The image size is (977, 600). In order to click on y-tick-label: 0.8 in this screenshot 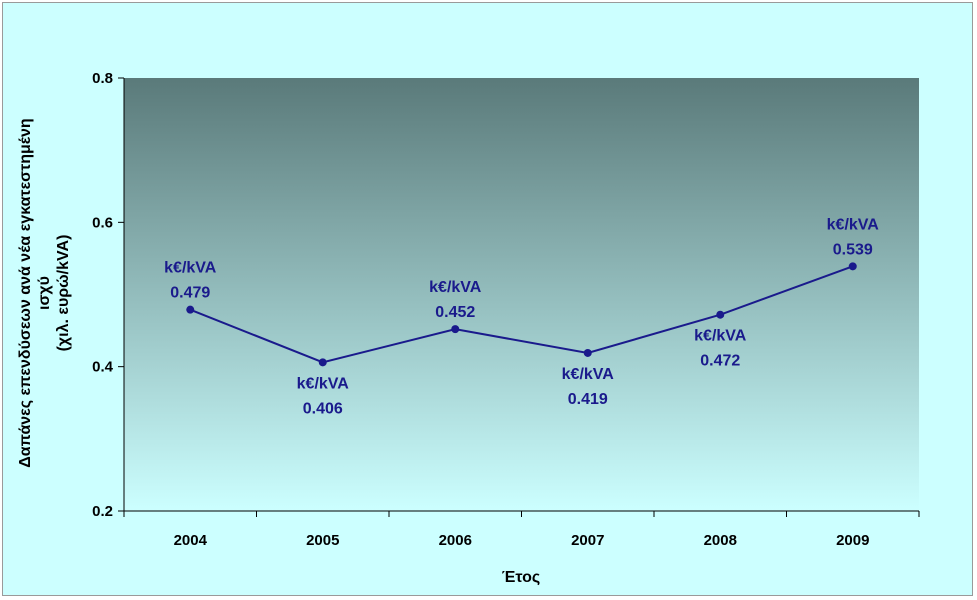, I will do `click(102, 78)`.